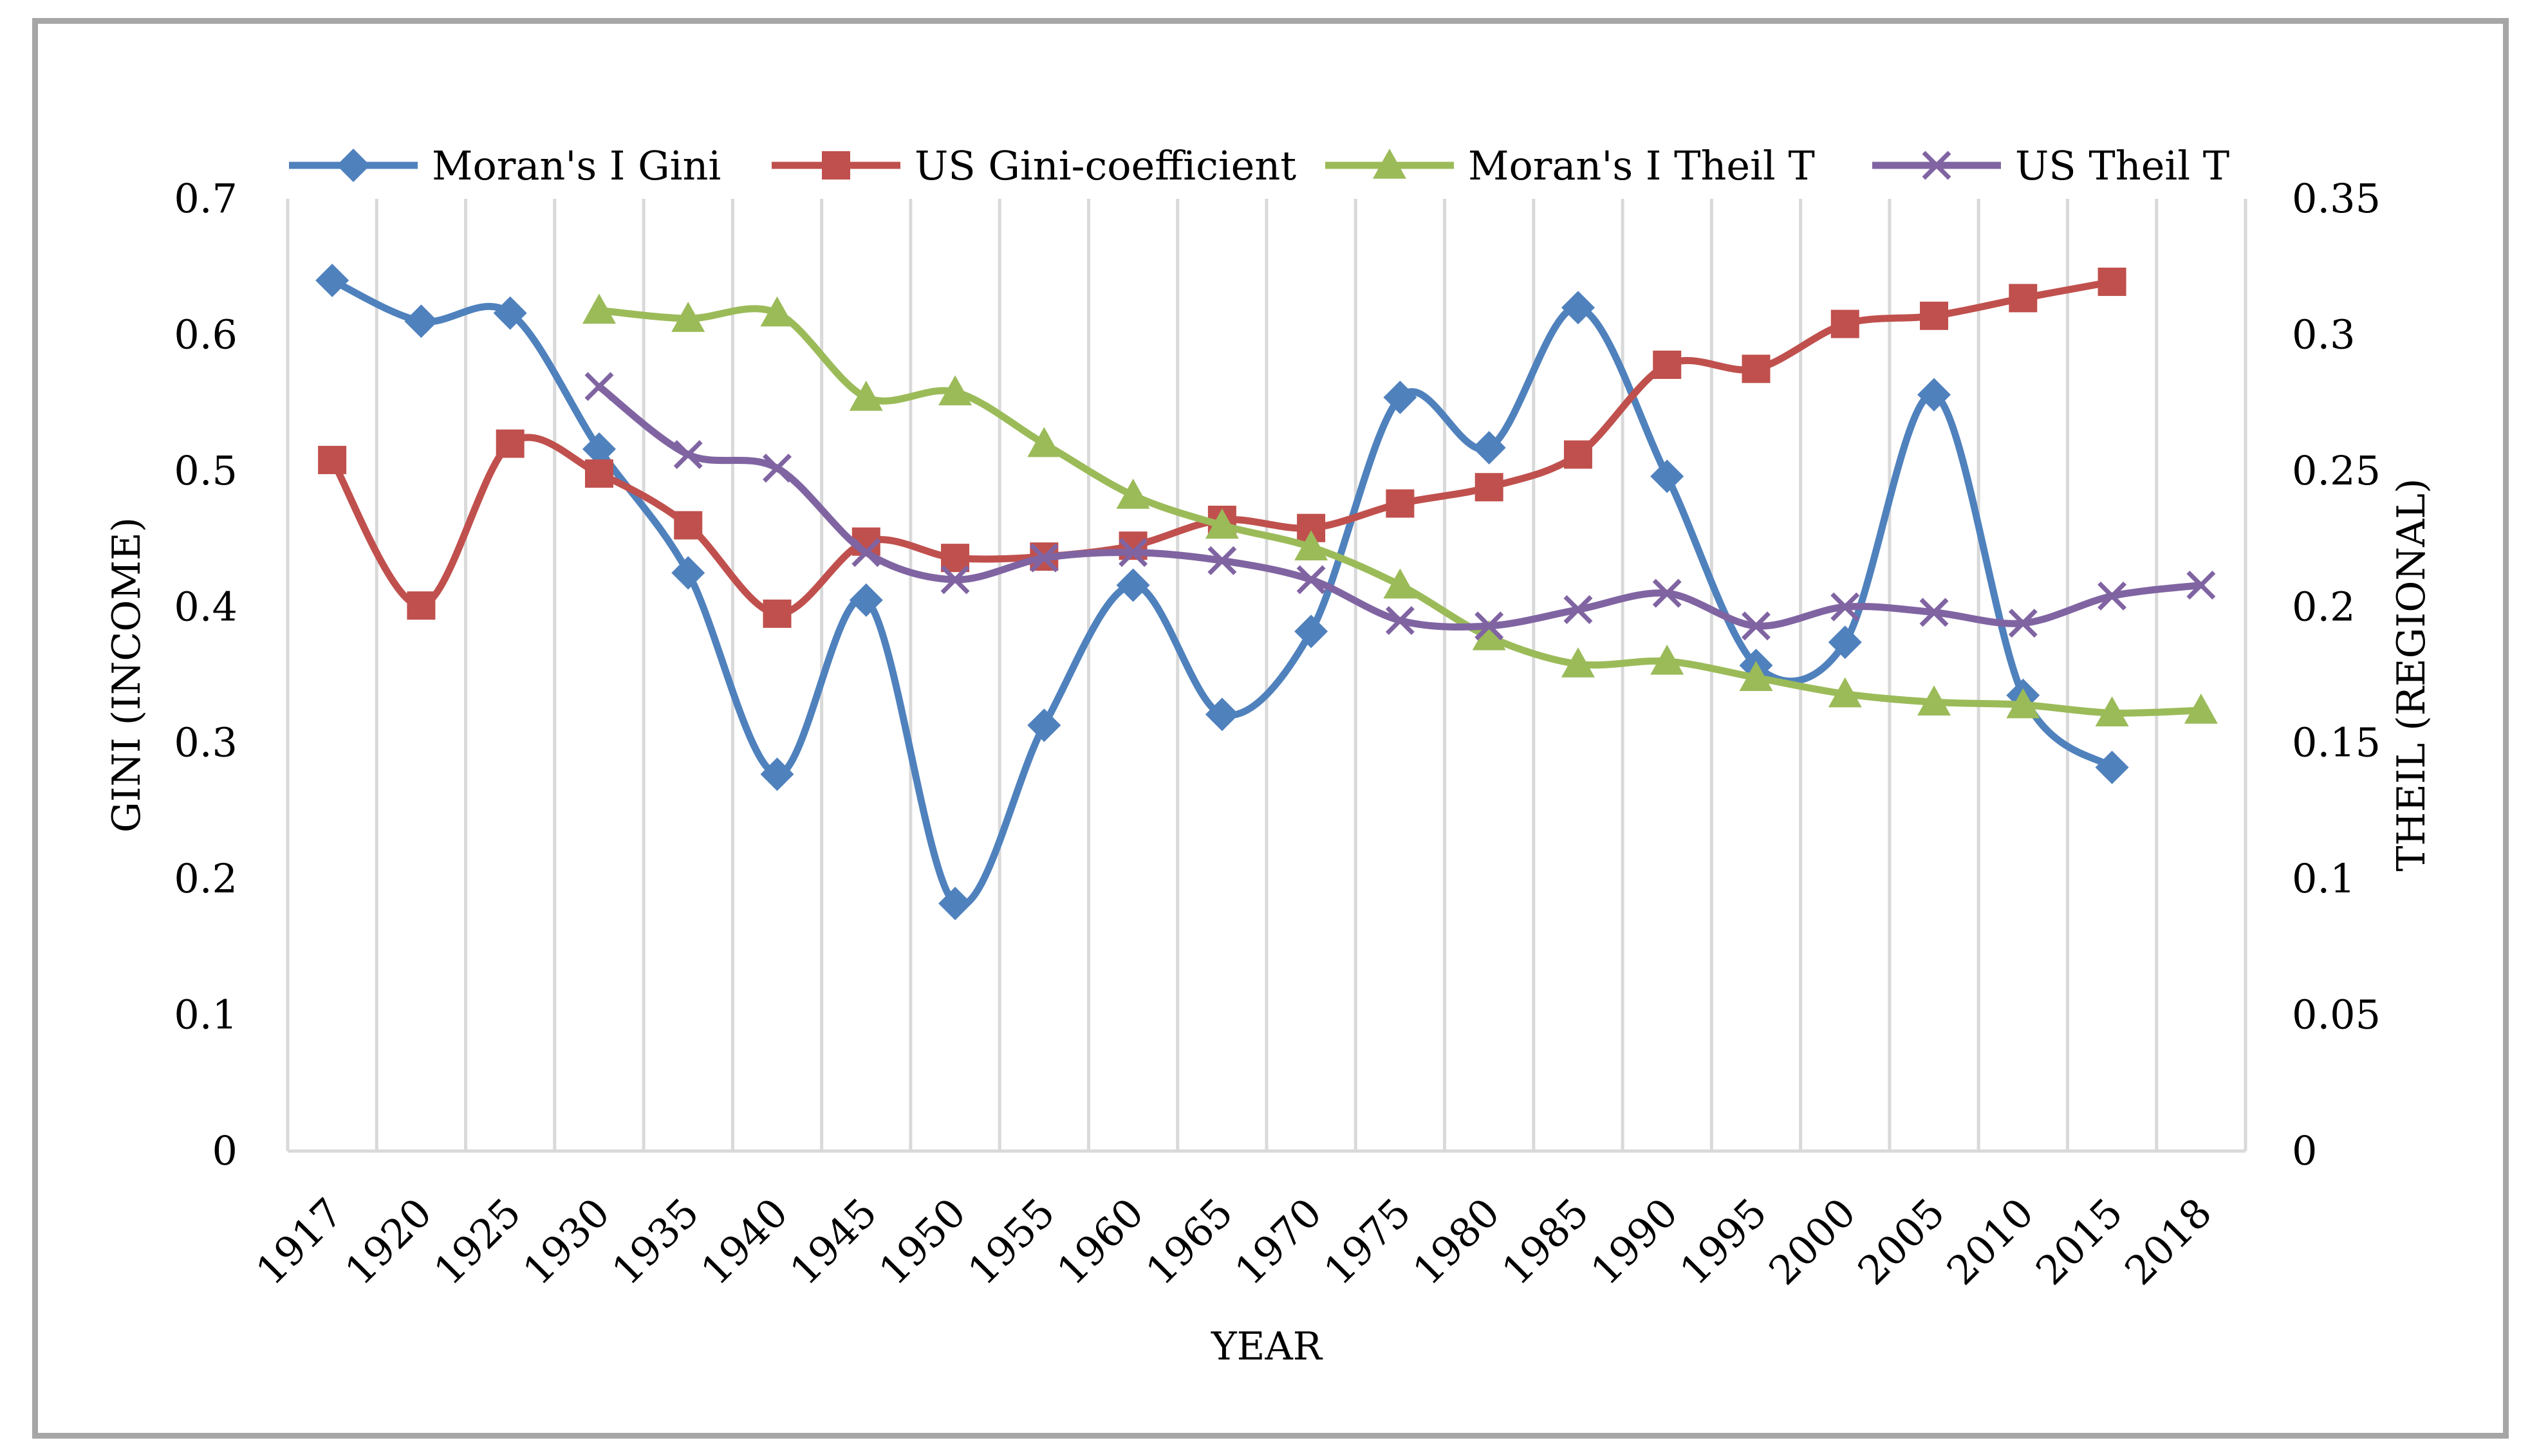 This screenshot has height=1456, width=2539. What do you see at coordinates (2122, 166) in the screenshot?
I see `legend-label: US Theil T` at bounding box center [2122, 166].